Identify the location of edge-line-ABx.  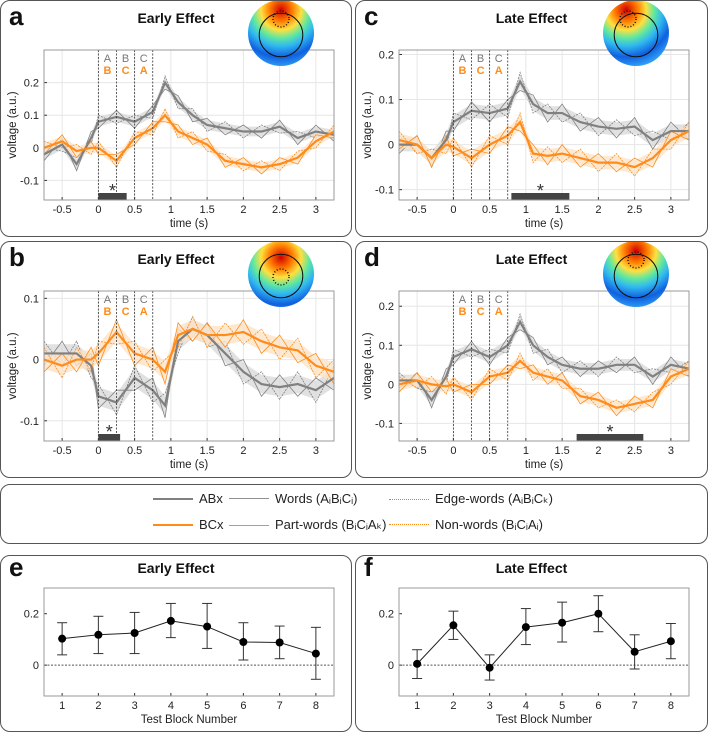
(189, 365).